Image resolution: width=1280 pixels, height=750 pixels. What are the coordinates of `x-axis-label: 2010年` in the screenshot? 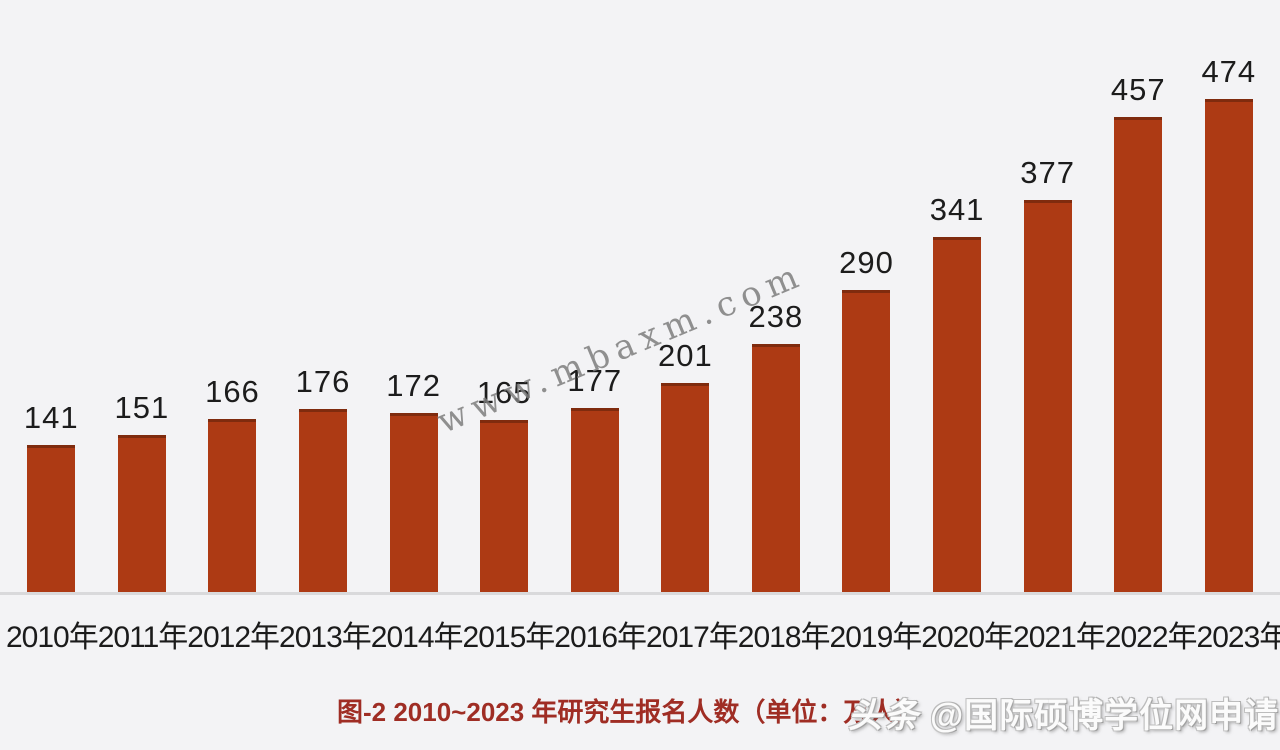 It's located at (52, 637).